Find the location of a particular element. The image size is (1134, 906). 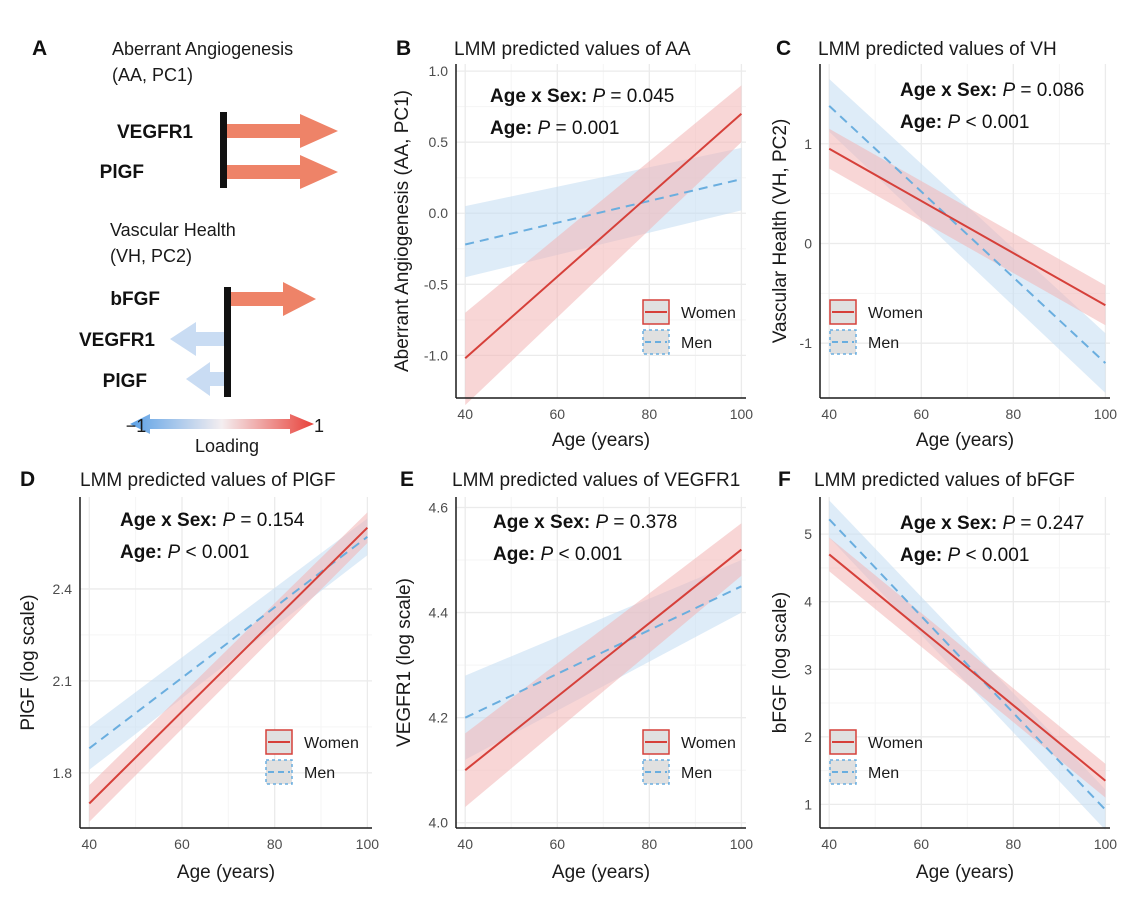

y-axis-label: bFGF (log scale) is located at coordinates (780, 662).